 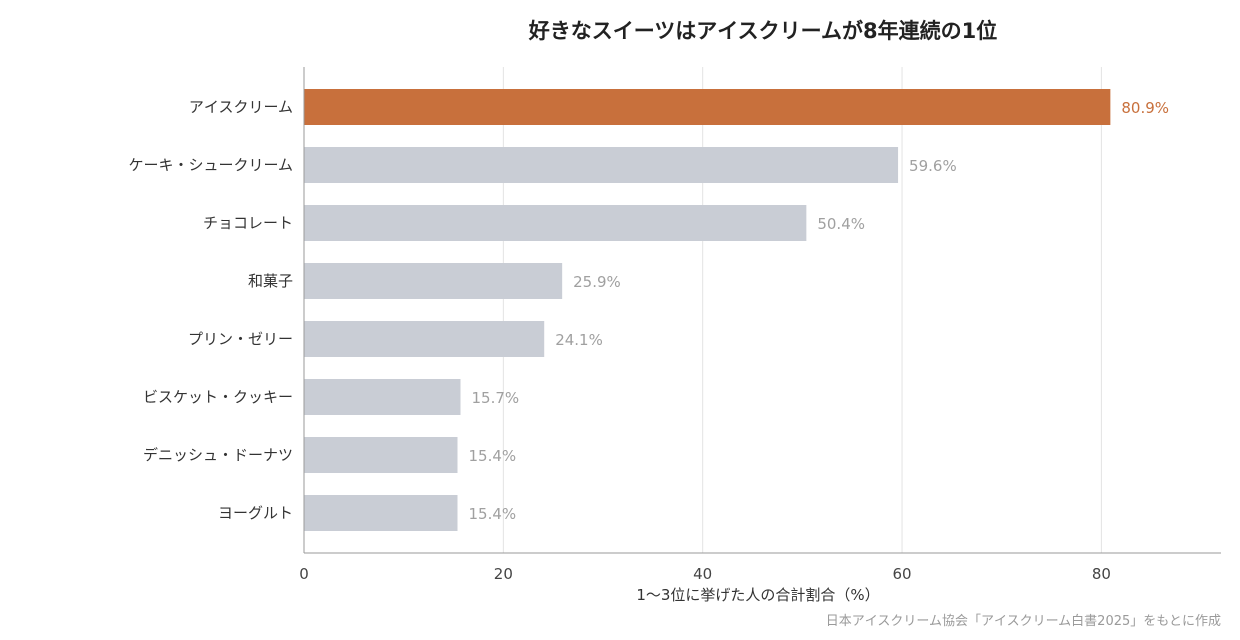 I want to click on category-label: アイスクリーム, so click(x=241, y=107).